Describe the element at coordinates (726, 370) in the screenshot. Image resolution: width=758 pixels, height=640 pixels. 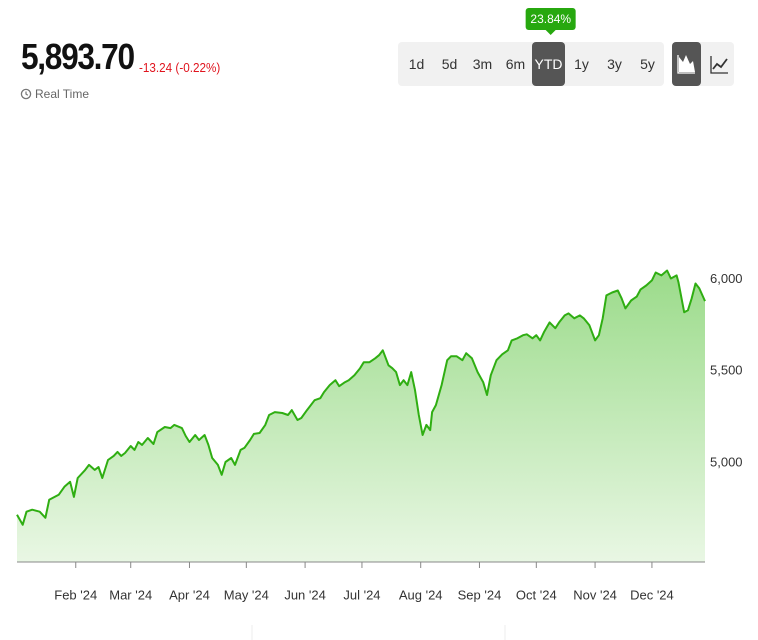
I see `y-tick-label: 5,500` at that location.